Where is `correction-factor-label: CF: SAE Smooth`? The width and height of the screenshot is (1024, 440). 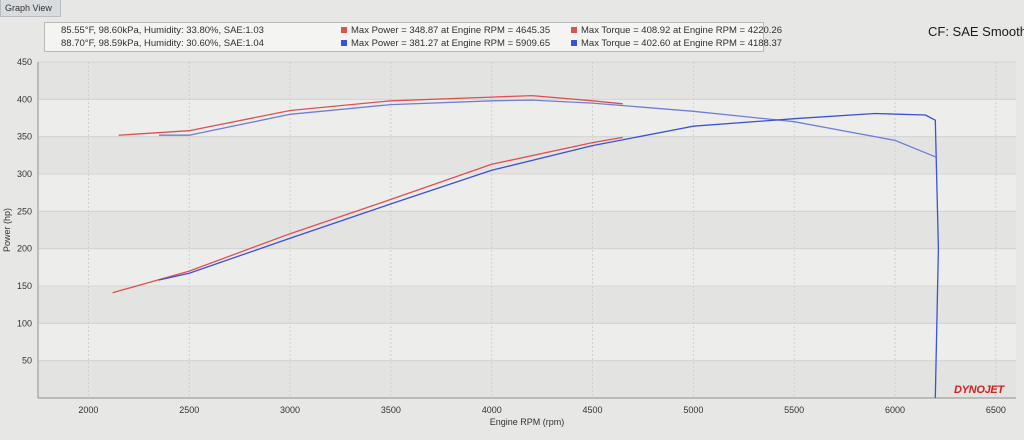
correction-factor-label: CF: SAE Smooth is located at coordinates (976, 31).